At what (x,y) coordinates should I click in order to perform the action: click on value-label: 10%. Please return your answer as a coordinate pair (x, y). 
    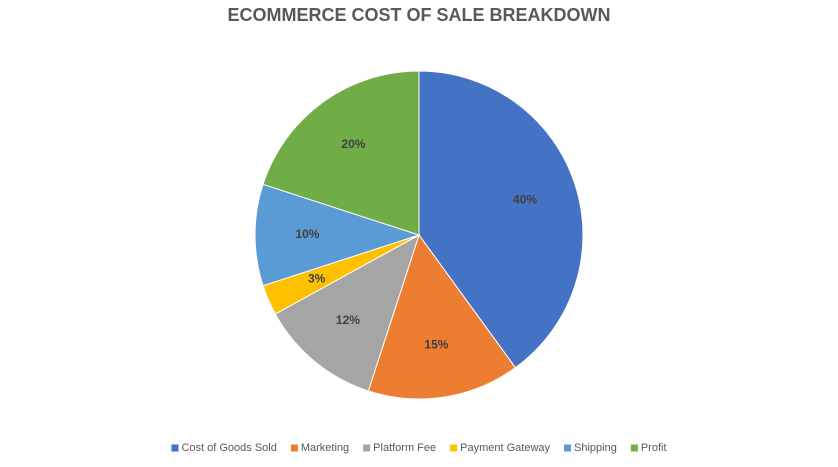
    Looking at the image, I should click on (307, 234).